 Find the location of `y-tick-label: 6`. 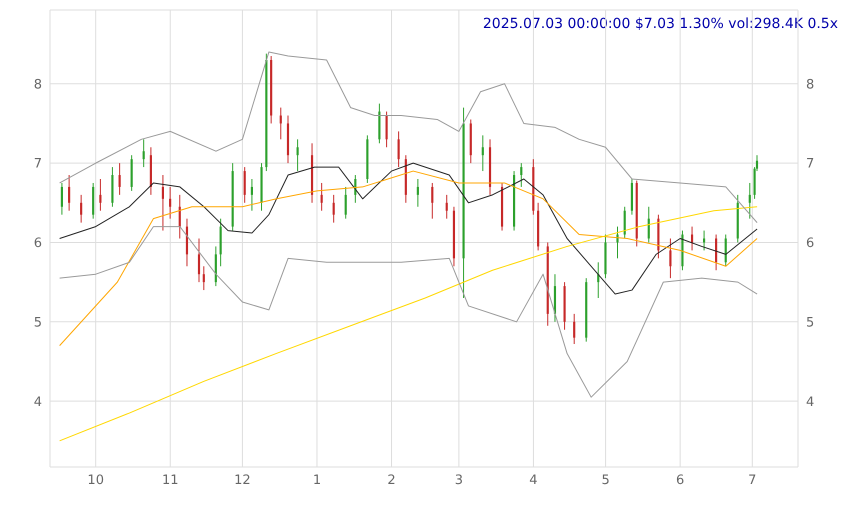

y-tick-label: 6 is located at coordinates (38, 244).